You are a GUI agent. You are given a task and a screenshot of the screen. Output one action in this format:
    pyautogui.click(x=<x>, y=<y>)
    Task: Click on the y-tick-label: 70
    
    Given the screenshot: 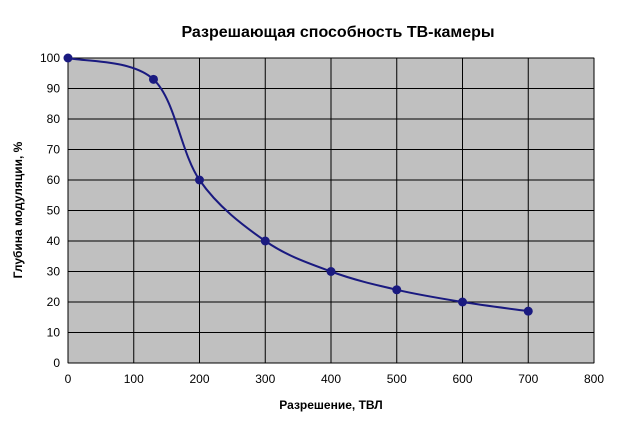 What is the action you would take?
    pyautogui.click(x=54, y=150)
    